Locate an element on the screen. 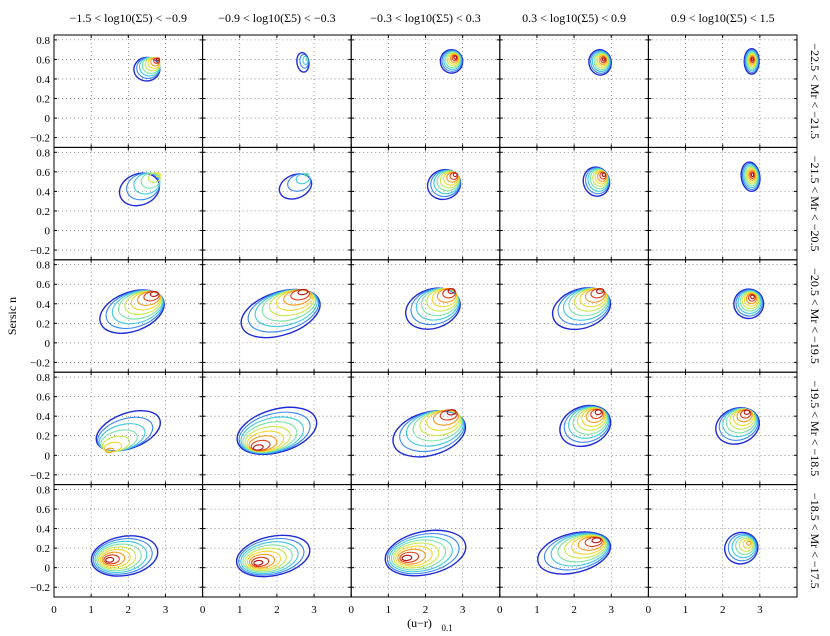 This screenshot has height=636, width=830. column-title: 0.3 < log10(Σ5) < 0.9 is located at coordinates (574, 18).